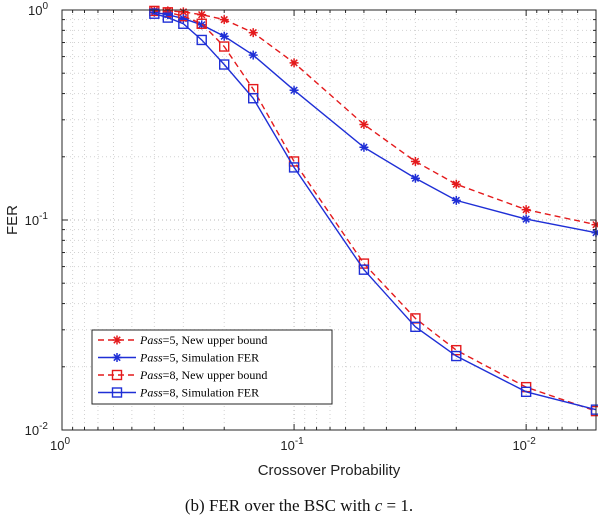 This screenshot has height=522, width=598. Describe the element at coordinates (329, 470) in the screenshot. I see `x-axis-label: Crossover Probability` at that location.